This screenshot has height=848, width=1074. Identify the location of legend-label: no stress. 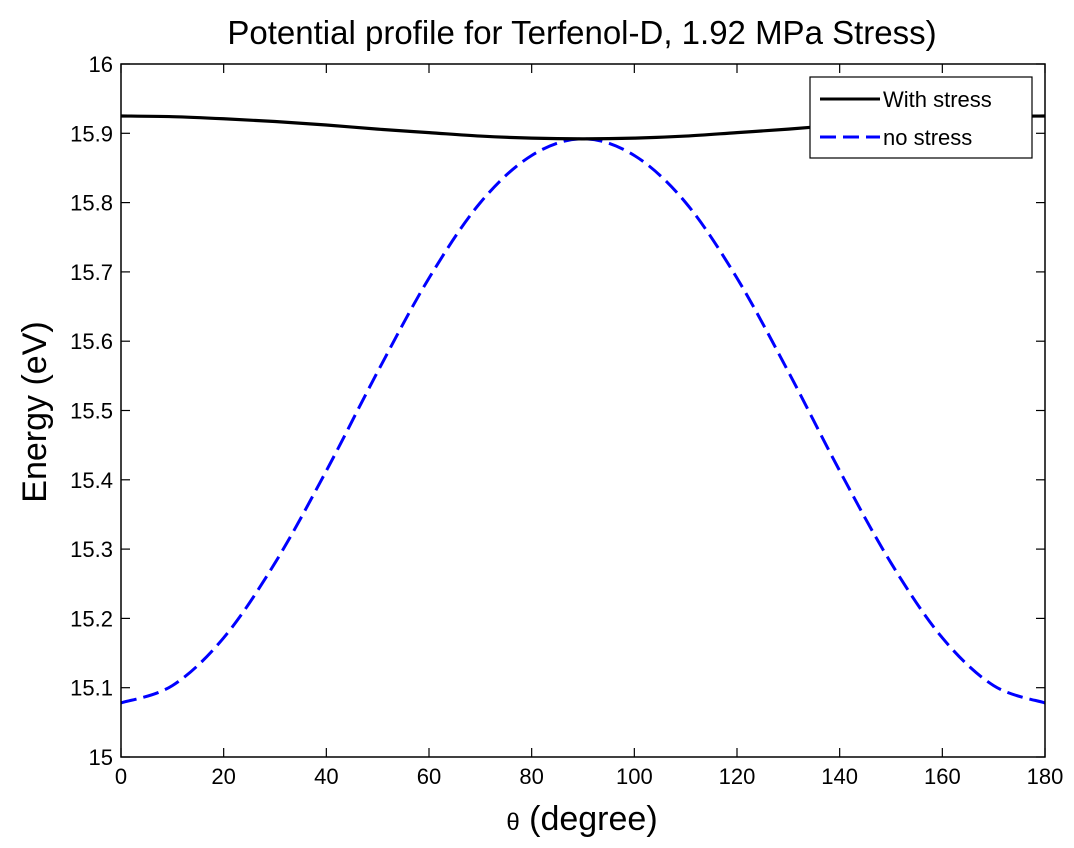
(927, 137).